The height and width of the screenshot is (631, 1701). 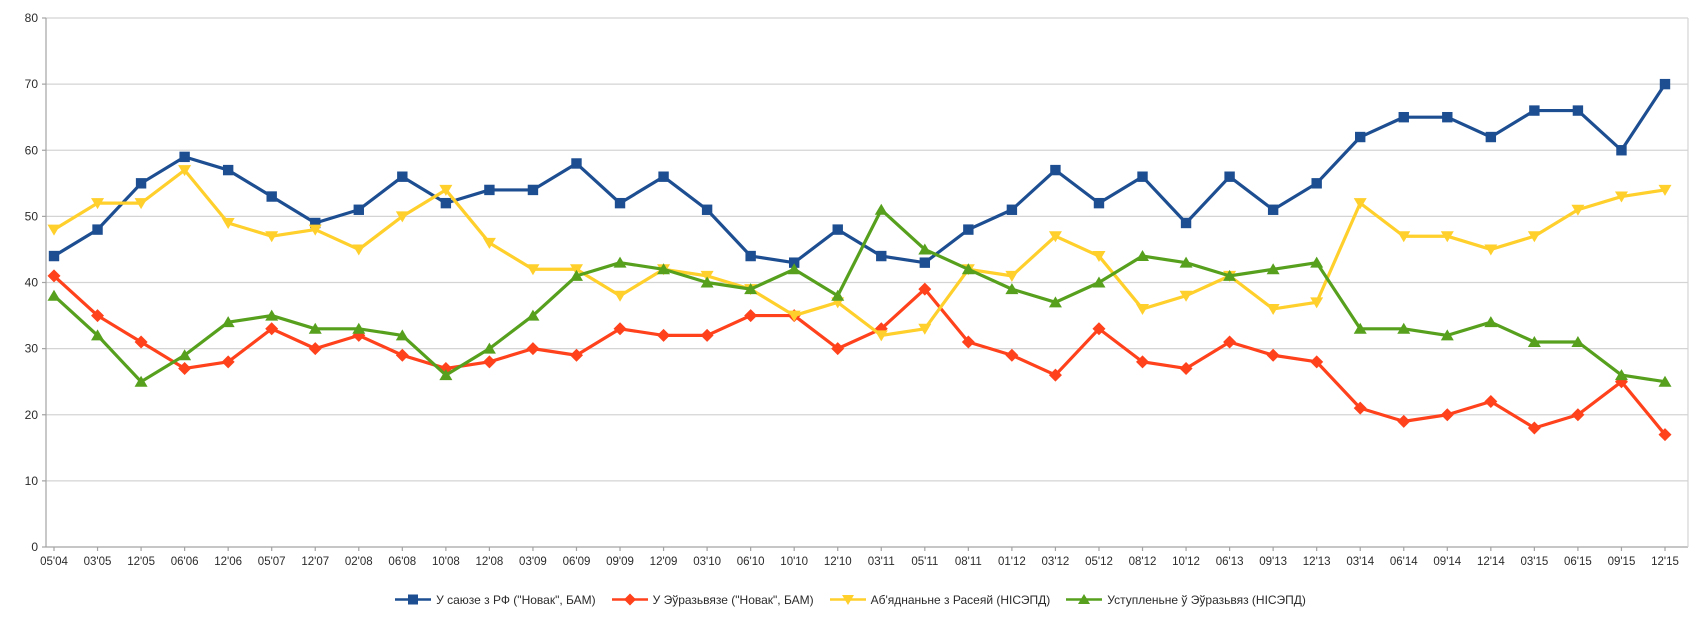 I want to click on x-tick-label: 05'04, so click(x=54, y=562).